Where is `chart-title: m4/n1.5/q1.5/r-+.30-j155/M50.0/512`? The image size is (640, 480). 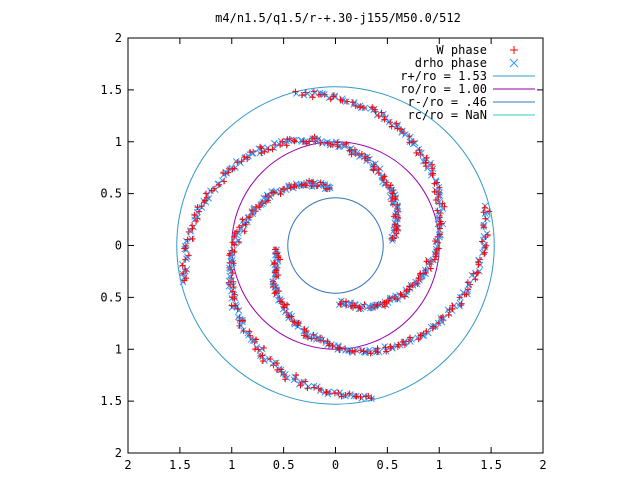
chart-title: m4/n1.5/q1.5/r-+.30-j155/M50.0/512 is located at coordinates (338, 18).